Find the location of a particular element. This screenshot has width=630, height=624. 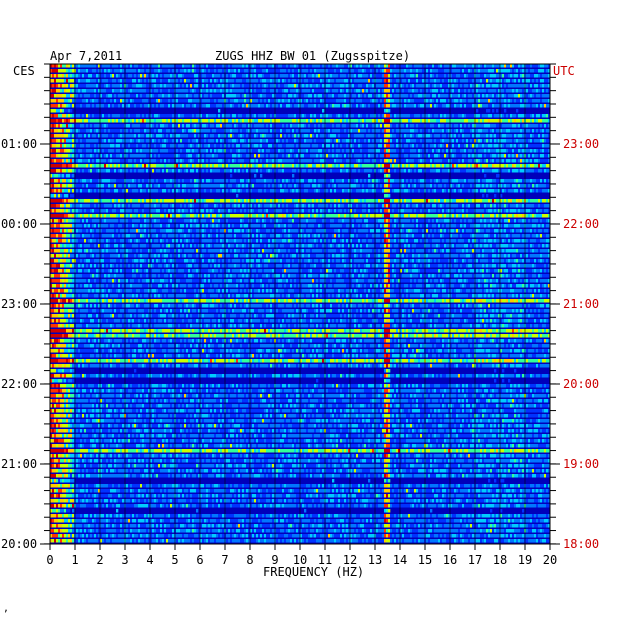

x-tick-label: 14 is located at coordinates (400, 560).